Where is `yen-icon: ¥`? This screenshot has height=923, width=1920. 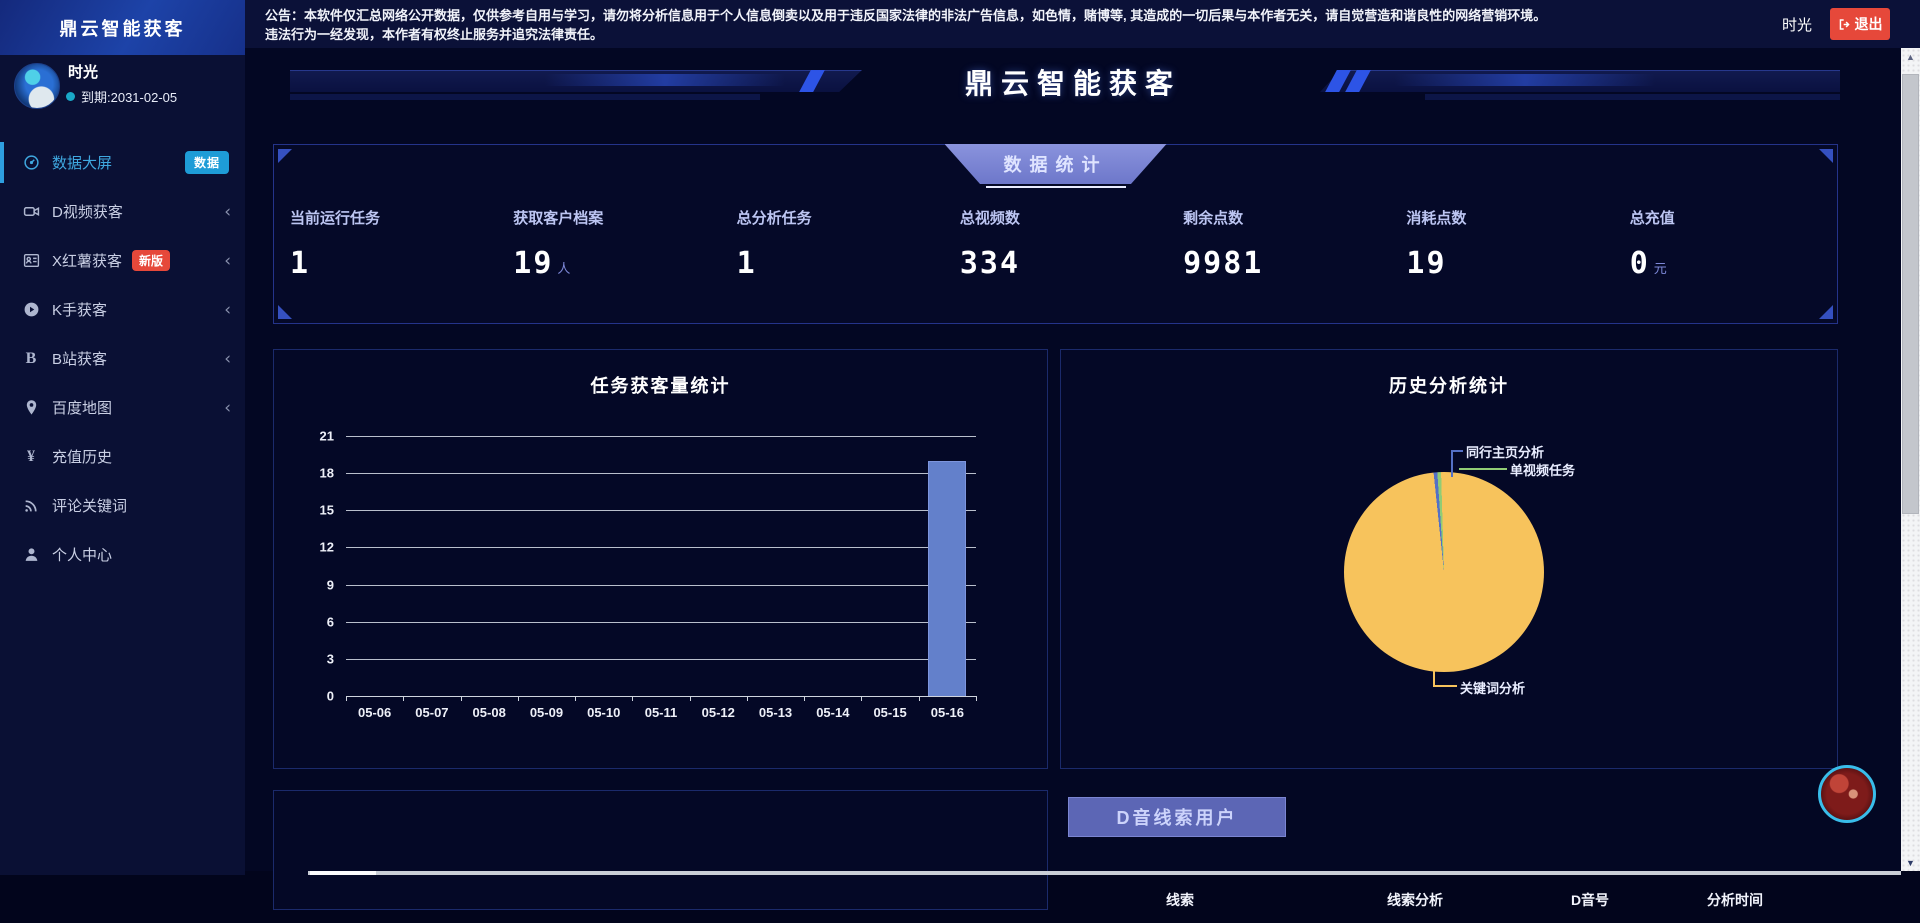 yen-icon: ¥ is located at coordinates (31, 456).